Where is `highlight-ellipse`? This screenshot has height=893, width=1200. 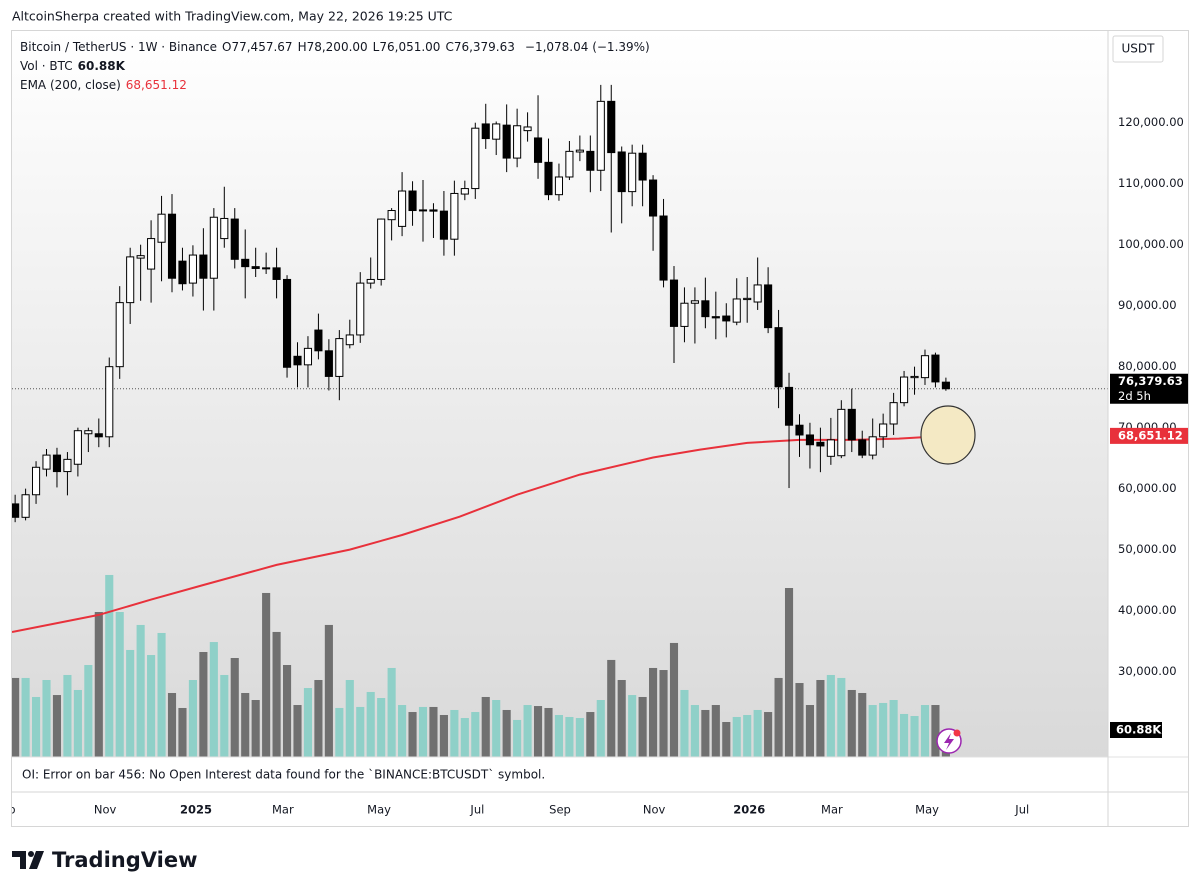 highlight-ellipse is located at coordinates (948, 435).